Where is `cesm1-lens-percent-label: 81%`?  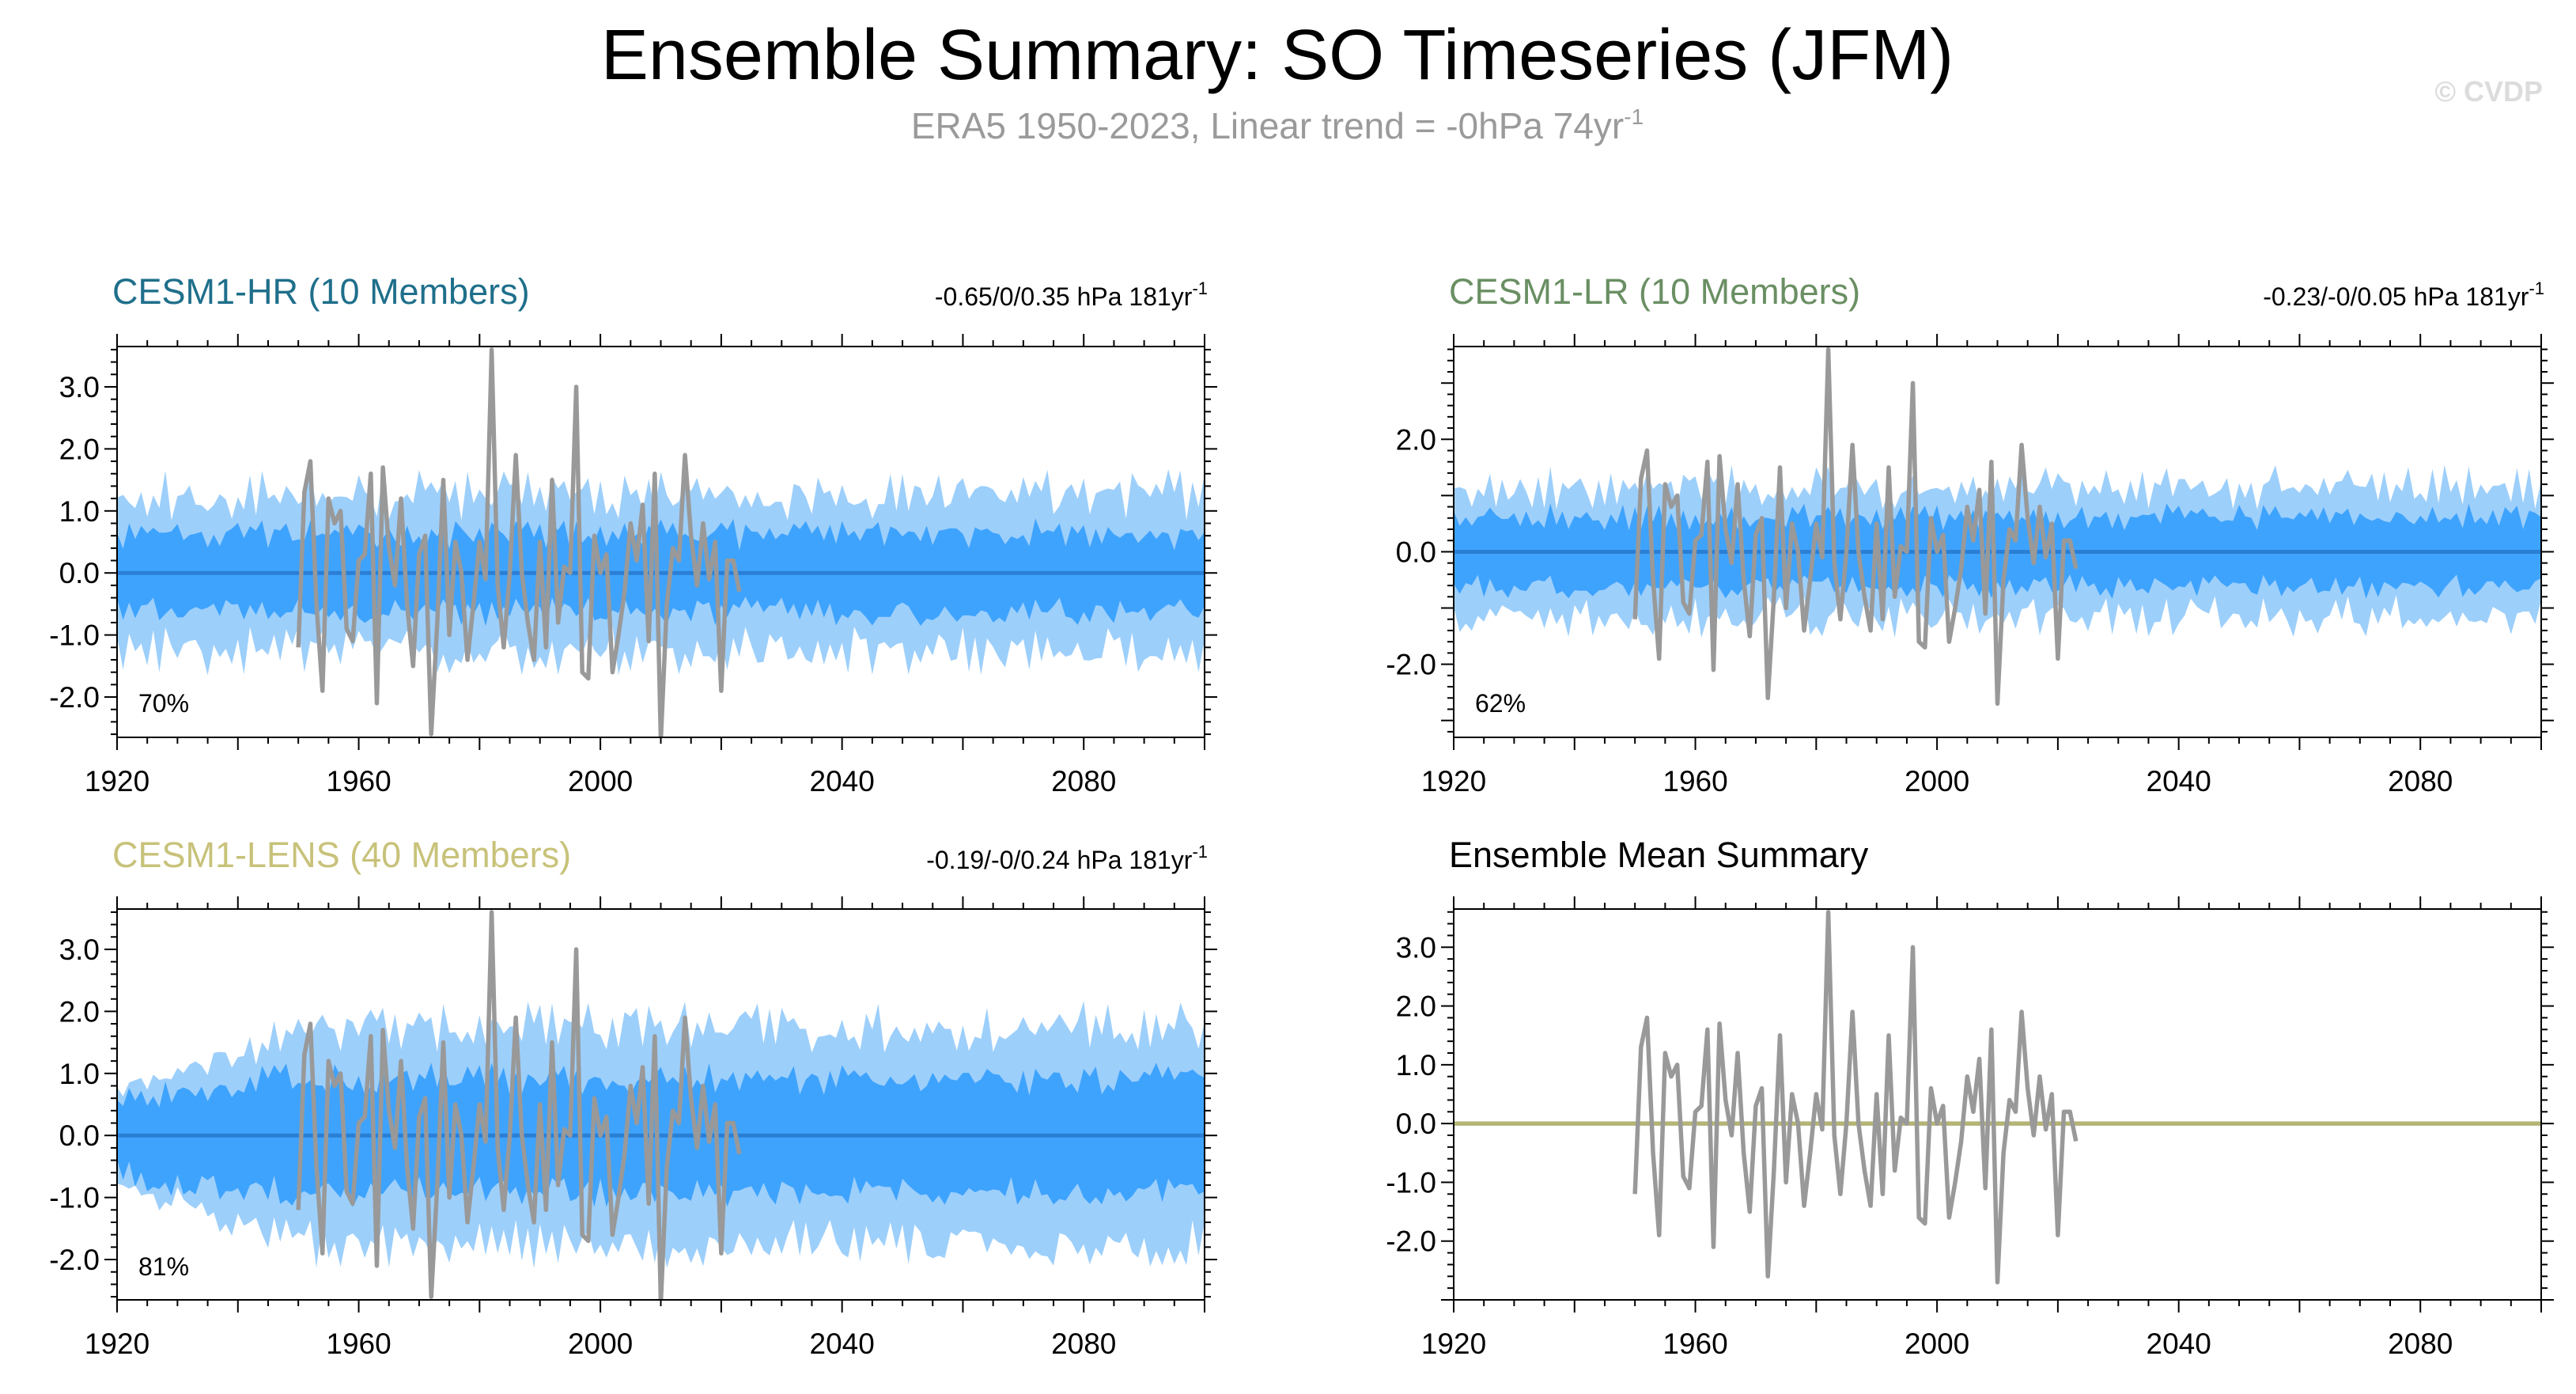
cesm1-lens-percent-label: 81% is located at coordinates (164, 1266).